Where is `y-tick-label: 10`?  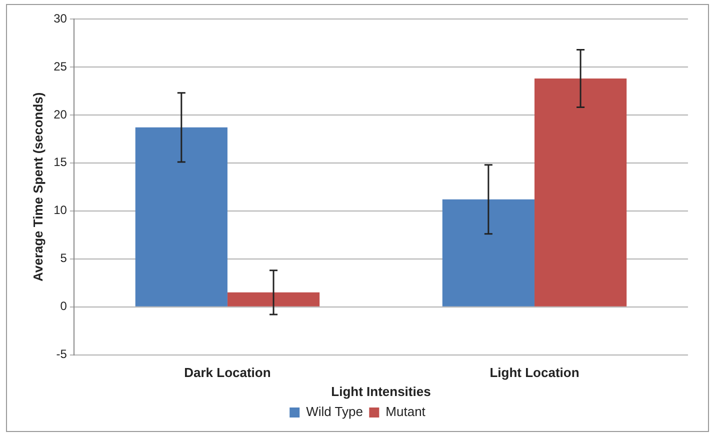
y-tick-label: 10 is located at coordinates (61, 210).